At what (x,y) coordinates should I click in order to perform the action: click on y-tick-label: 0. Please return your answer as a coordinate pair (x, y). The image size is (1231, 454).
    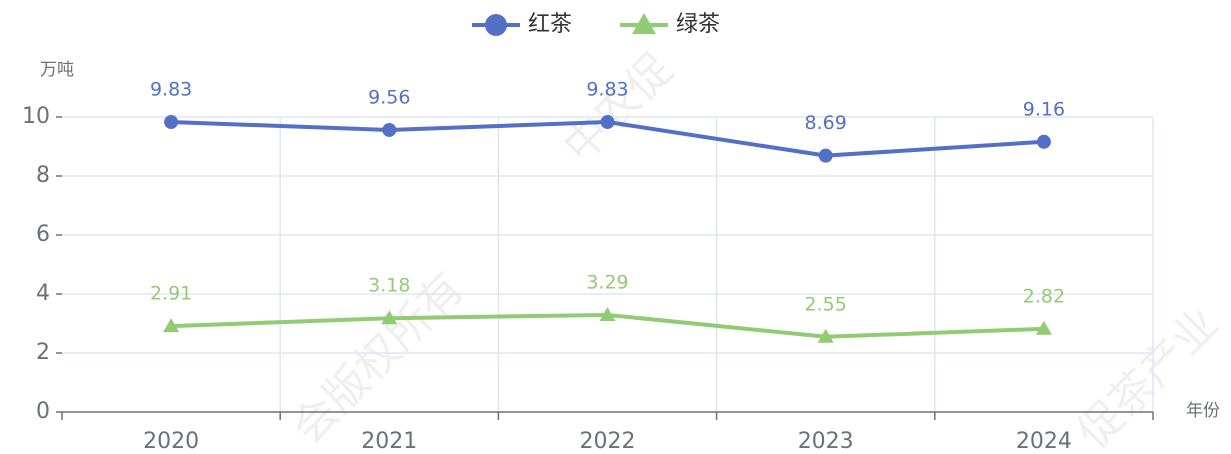
    Looking at the image, I should click on (43, 411).